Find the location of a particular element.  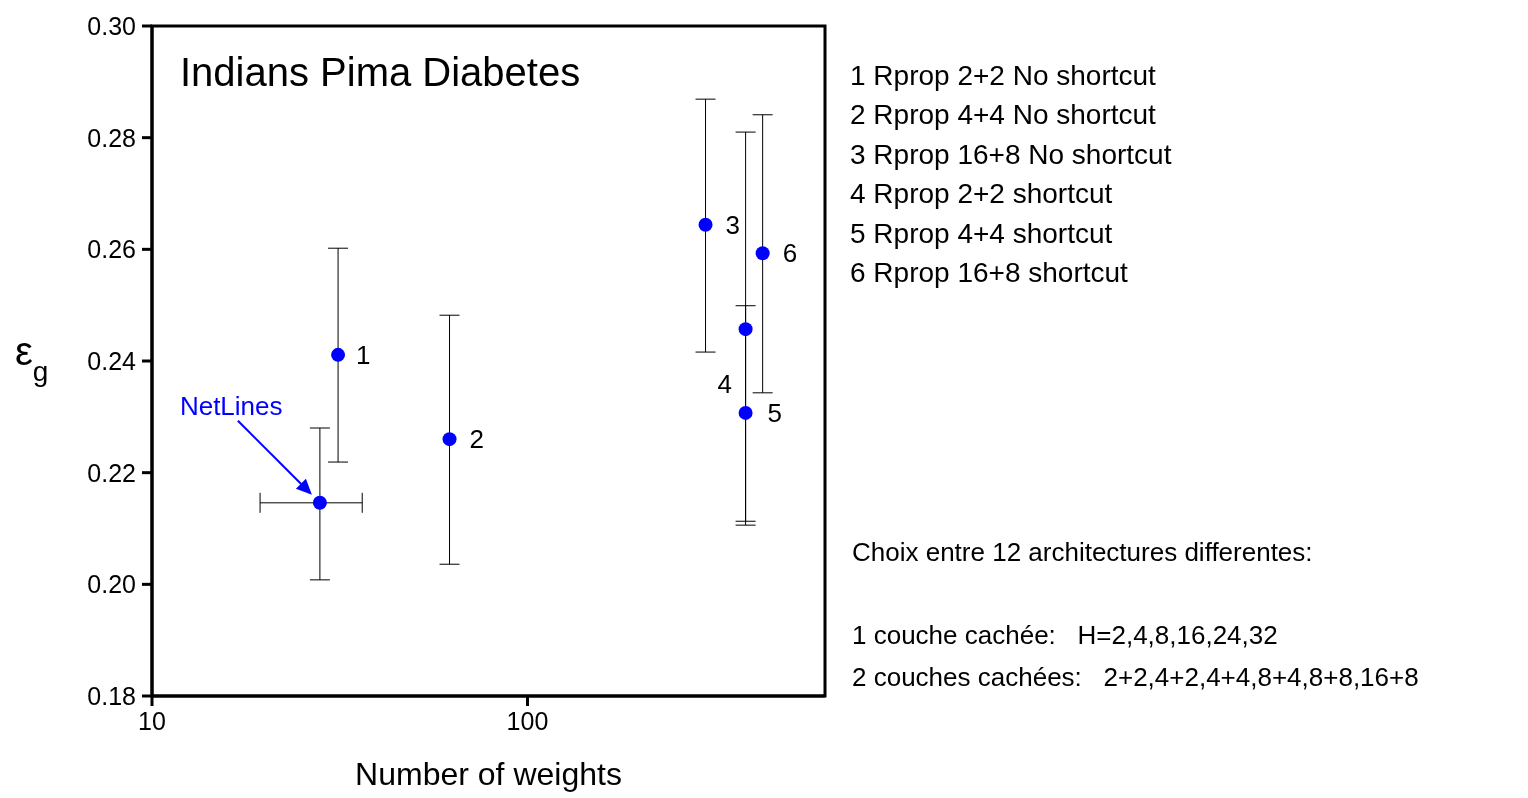

y-tick-label: 0.18 is located at coordinates (111, 695).